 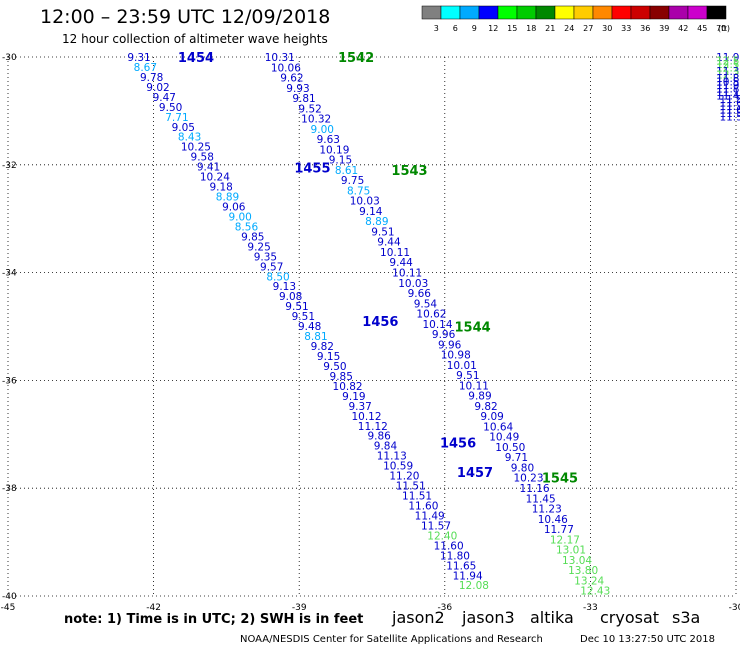 What do you see at coordinates (729, 100) in the screenshot?
I see `wave-height-value: 11.5` at bounding box center [729, 100].